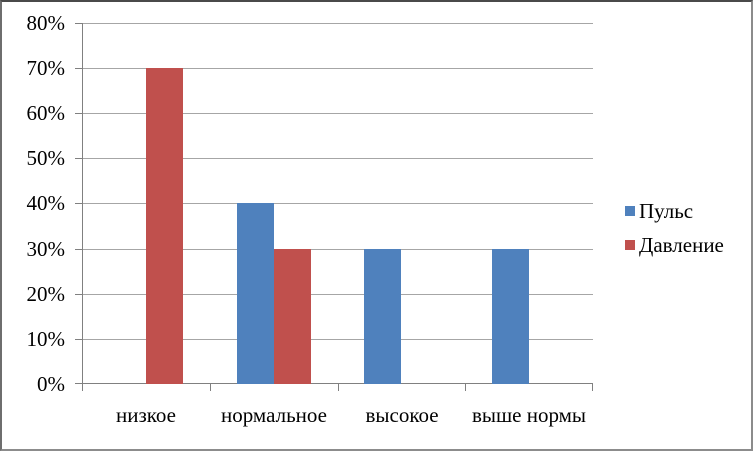 Image resolution: width=753 pixels, height=451 pixels. I want to click on x-axis-line, so click(337, 383).